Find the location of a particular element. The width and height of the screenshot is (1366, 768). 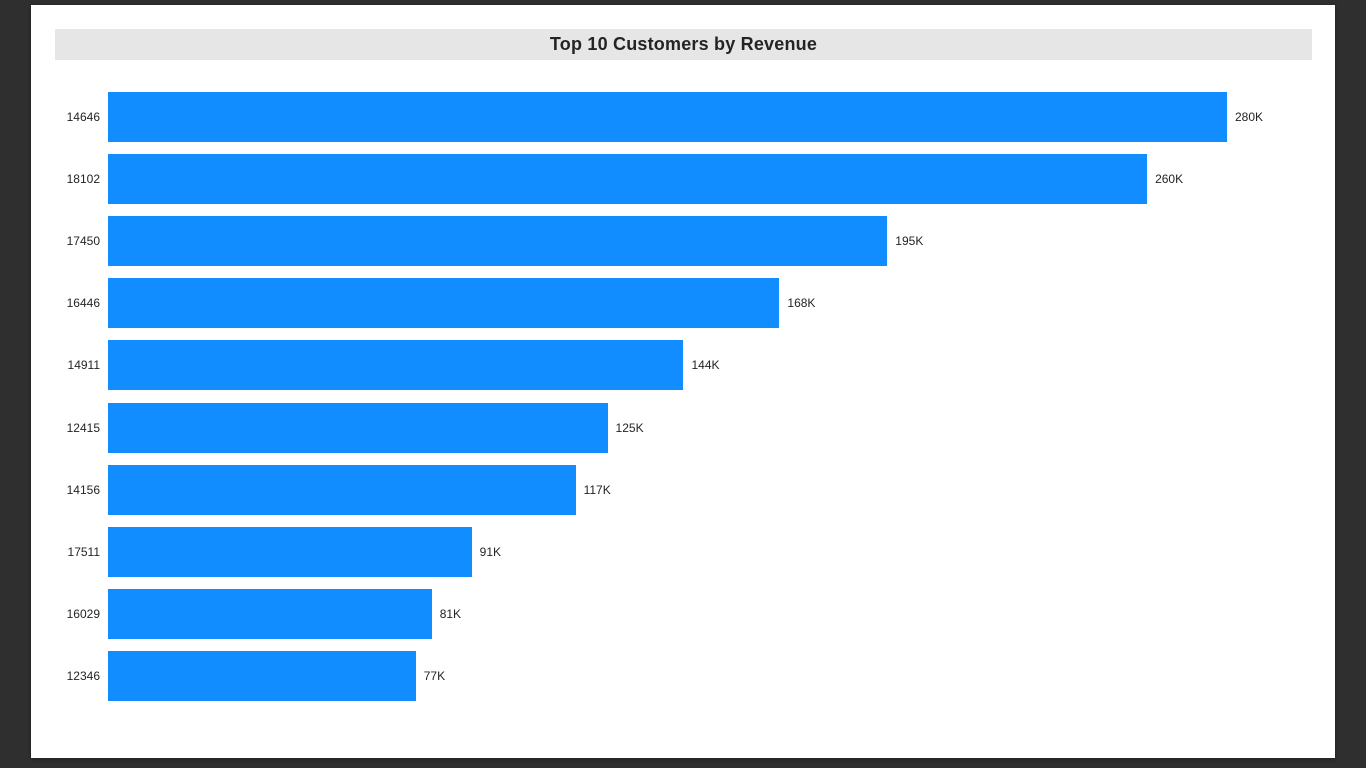

bar-track: 168K is located at coordinates (667, 303).